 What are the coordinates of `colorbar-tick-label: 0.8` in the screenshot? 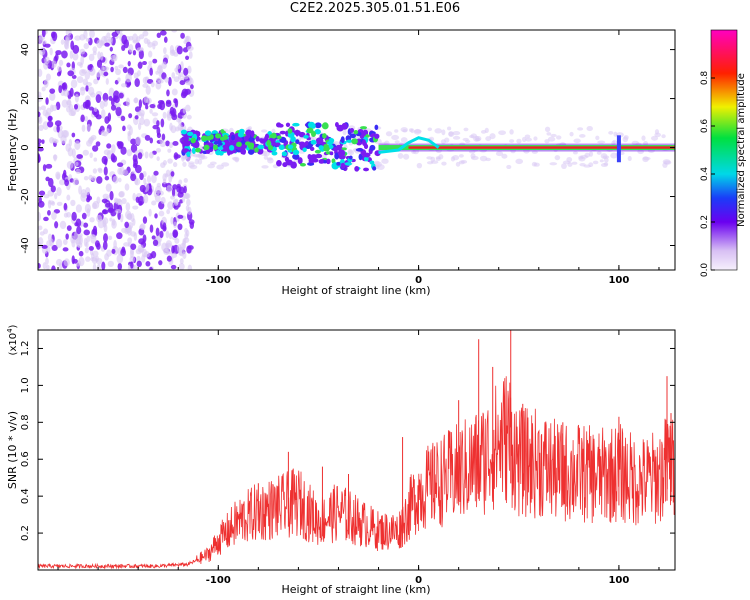 It's located at (705, 78).